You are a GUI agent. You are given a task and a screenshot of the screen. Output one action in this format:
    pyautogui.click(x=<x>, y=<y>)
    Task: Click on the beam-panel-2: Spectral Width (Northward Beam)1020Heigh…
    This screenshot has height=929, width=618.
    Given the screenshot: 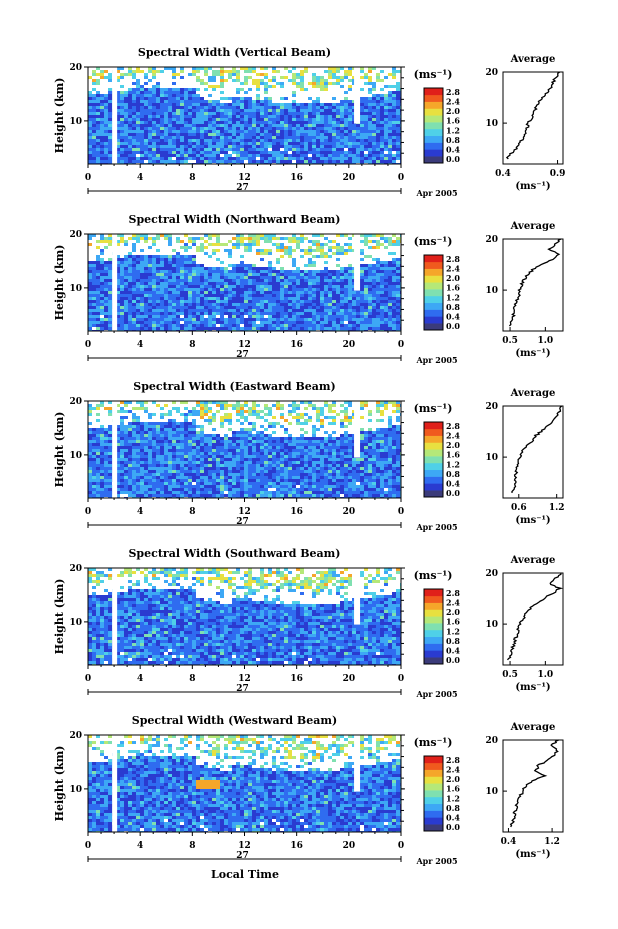 What is the action you would take?
    pyautogui.click(x=308, y=289)
    